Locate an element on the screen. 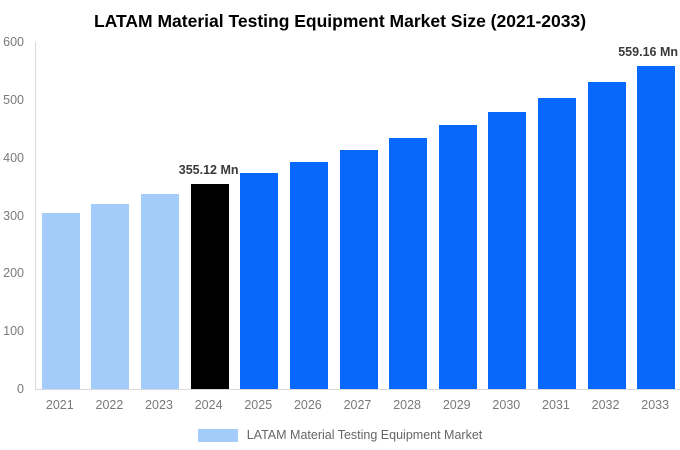 The height and width of the screenshot is (450, 680). y-tick-100: 100 is located at coordinates (13, 331).